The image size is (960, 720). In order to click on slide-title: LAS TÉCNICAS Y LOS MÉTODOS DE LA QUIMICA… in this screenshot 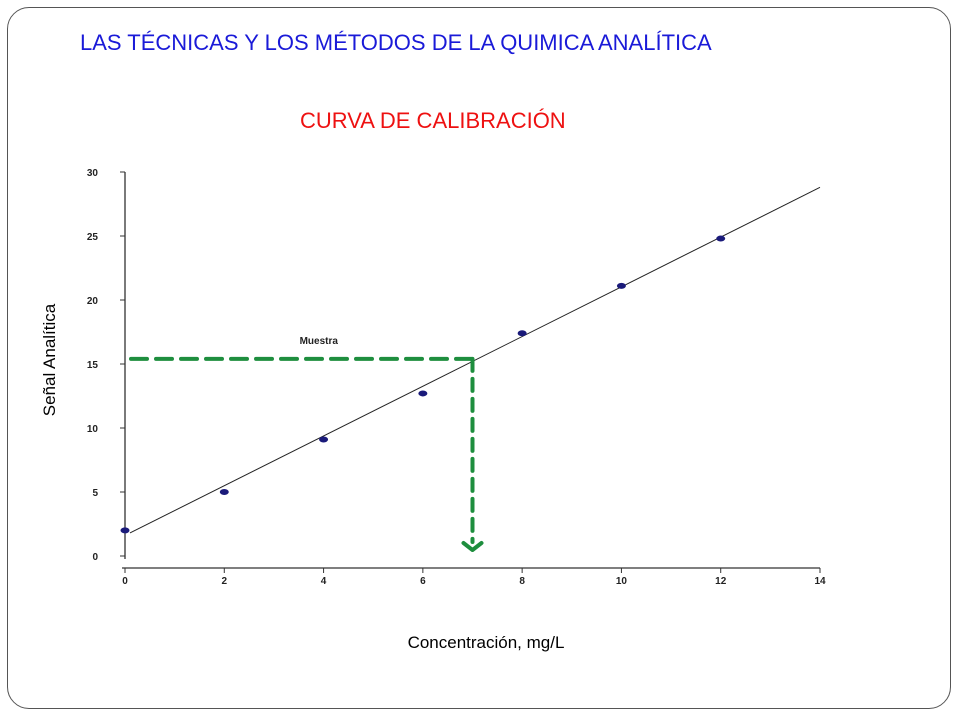, I will do `click(396, 42)`.